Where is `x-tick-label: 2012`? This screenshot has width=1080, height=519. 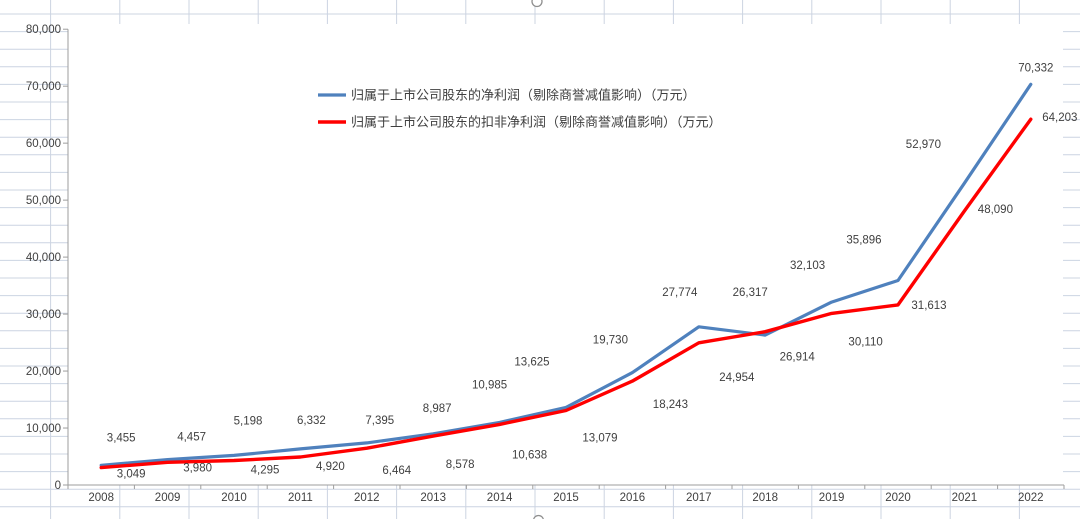
x-tick-label: 2012 is located at coordinates (367, 498).